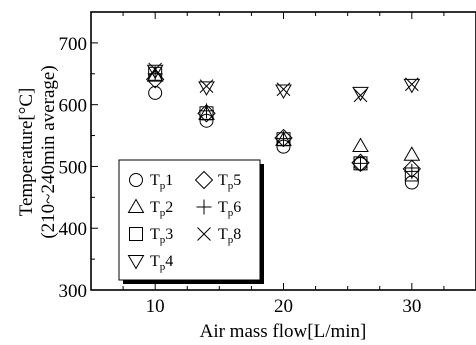  Describe the element at coordinates (229, 209) in the screenshot. I see `legend-label: Tp6` at that location.